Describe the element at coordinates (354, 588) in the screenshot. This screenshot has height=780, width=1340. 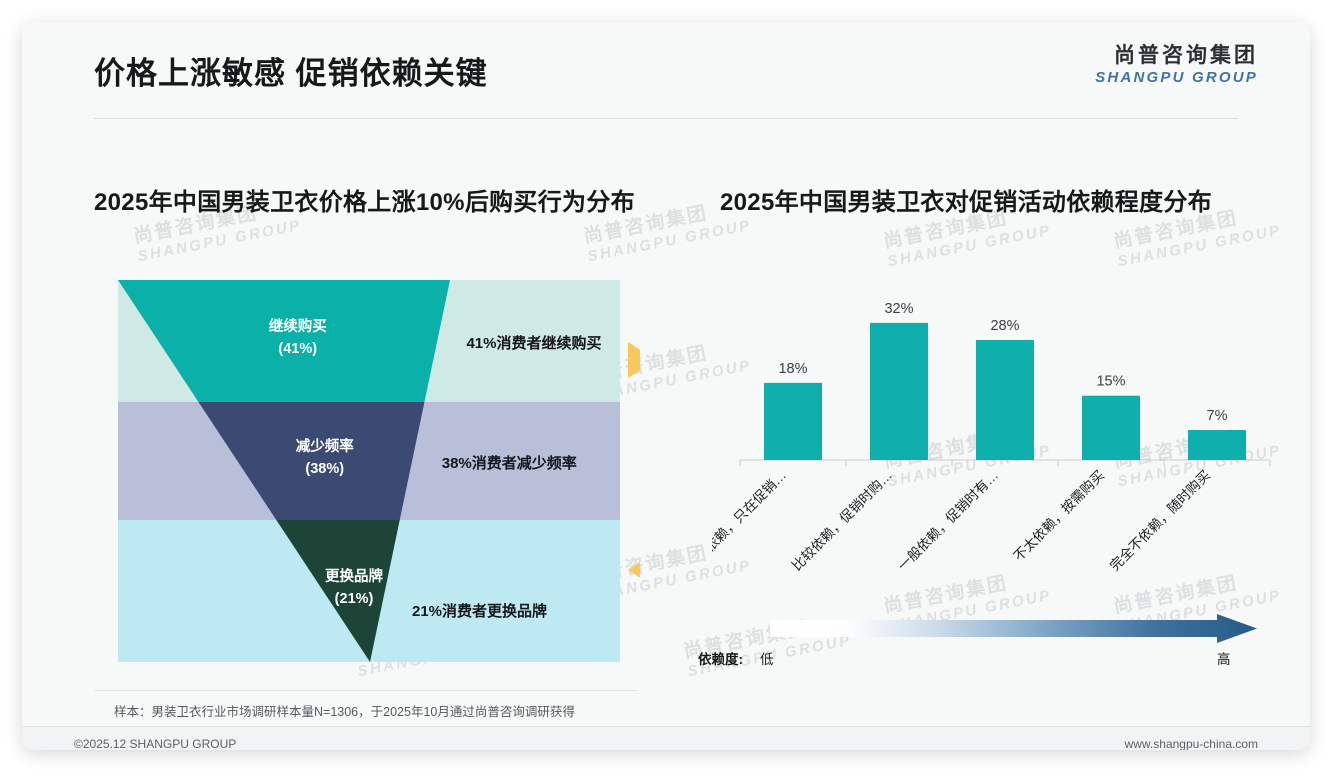
I see `funnel-segment-label: 更换品牌 (21%)` at that location.